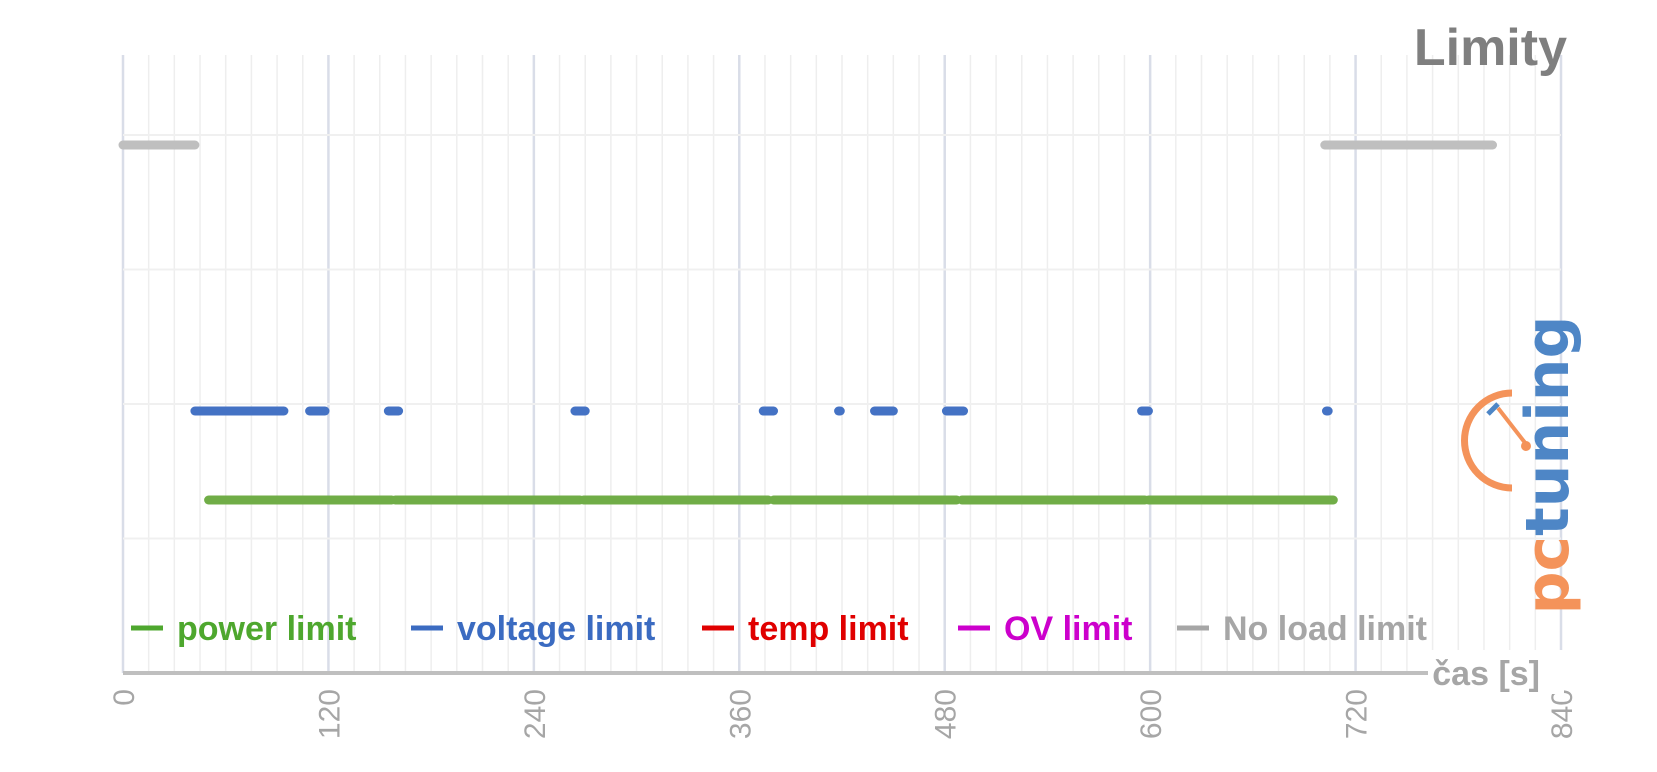 The height and width of the screenshot is (772, 1657). I want to click on gauge-icon, so click(1496, 440).